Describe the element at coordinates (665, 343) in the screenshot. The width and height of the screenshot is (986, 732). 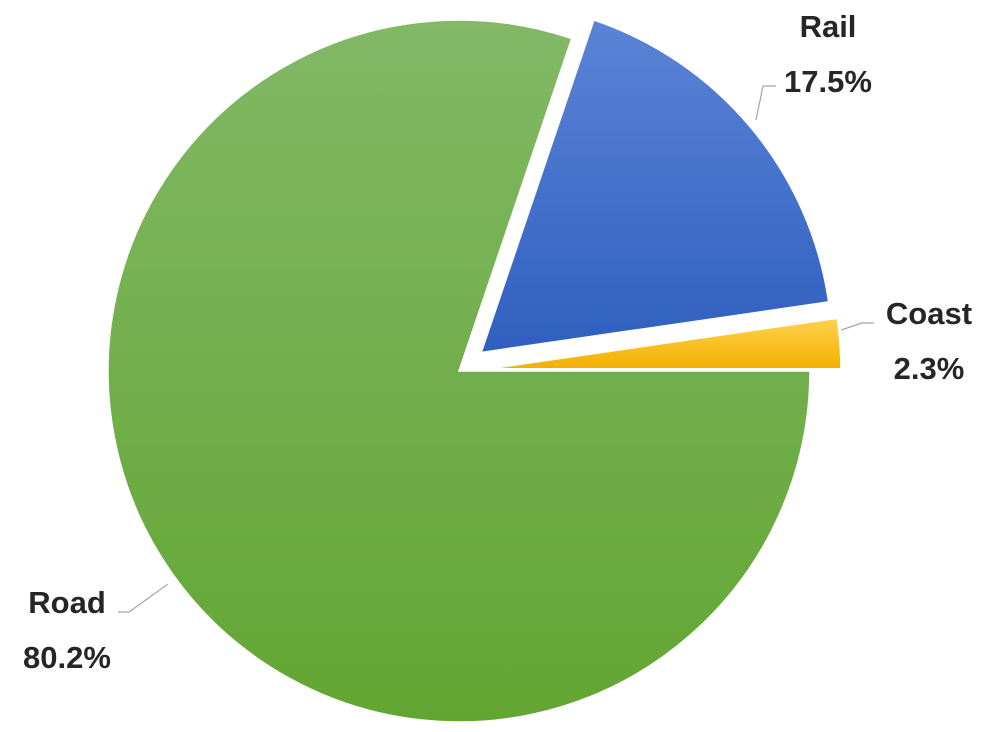
I see `pie-slice-coast` at that location.